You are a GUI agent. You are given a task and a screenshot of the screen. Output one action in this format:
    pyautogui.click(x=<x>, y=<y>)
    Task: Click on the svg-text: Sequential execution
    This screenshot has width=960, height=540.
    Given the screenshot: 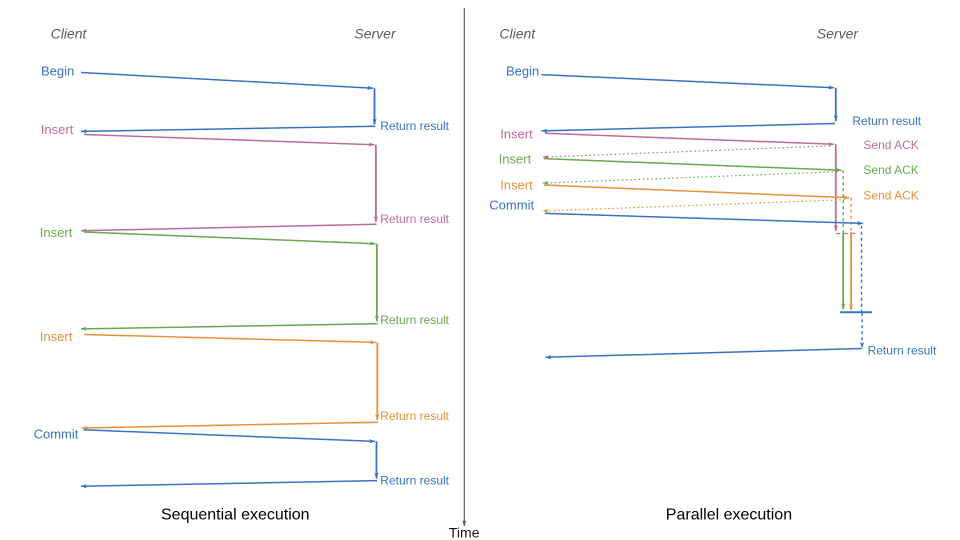 What is the action you would take?
    pyautogui.click(x=235, y=515)
    